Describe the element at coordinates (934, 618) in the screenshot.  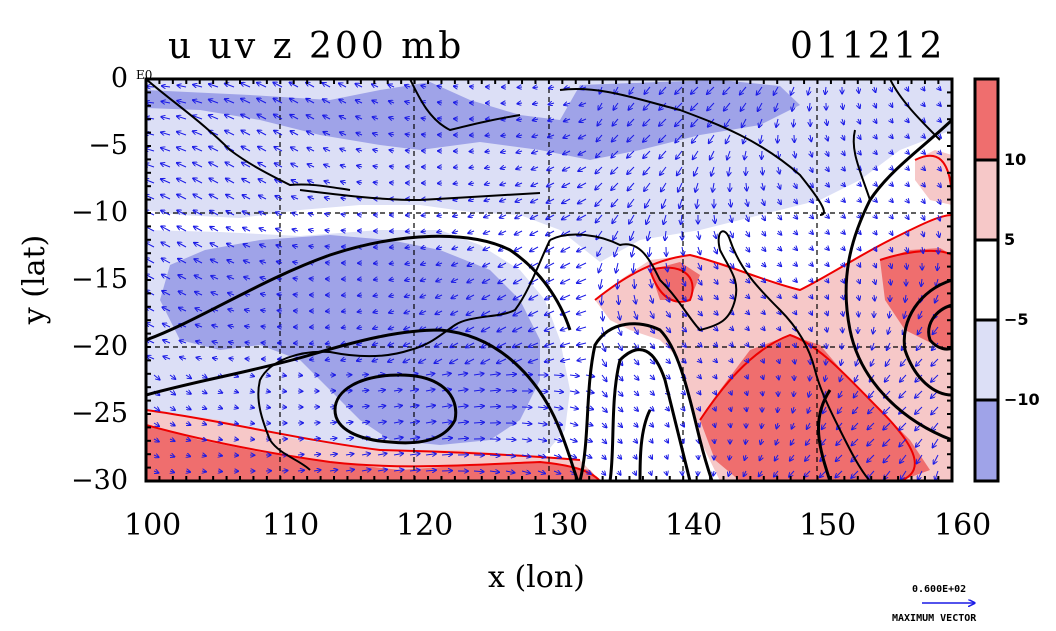
I see `vector-scale-caption: MAXIMUM VECTOR` at that location.